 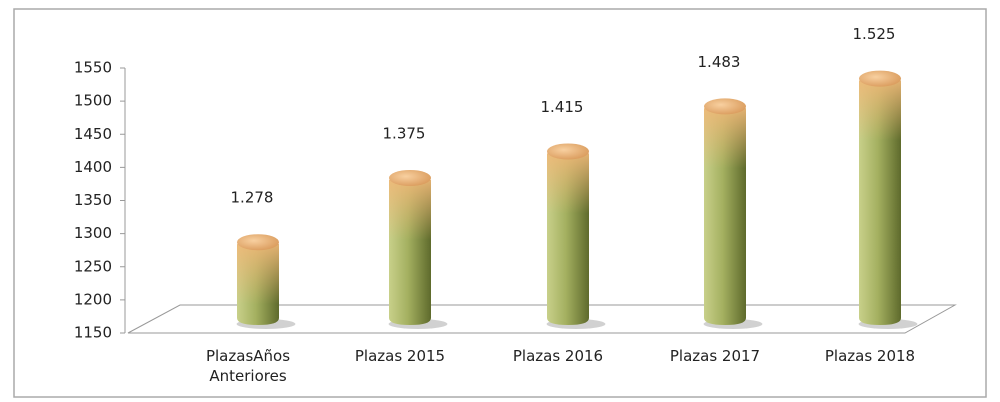 I want to click on bar-body, so click(x=880, y=202).